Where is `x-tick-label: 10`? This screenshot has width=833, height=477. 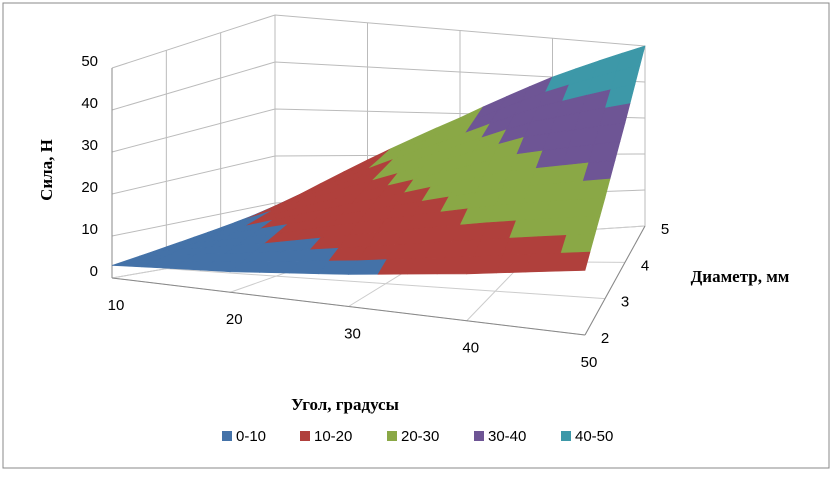 x-tick-label: 10 is located at coordinates (116, 305).